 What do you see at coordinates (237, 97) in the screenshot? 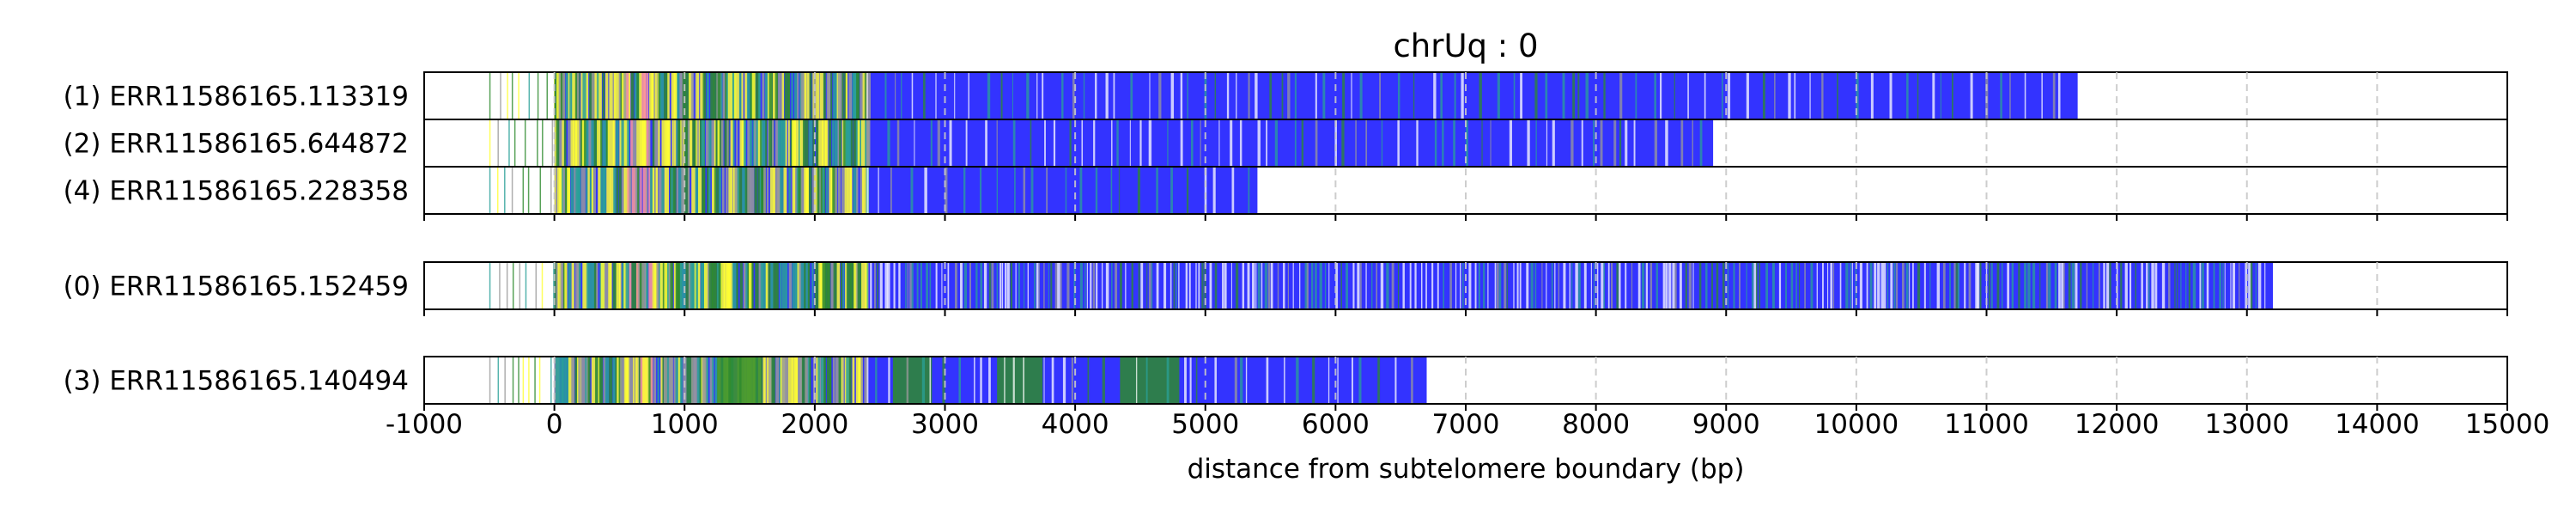
I see `track-label: (1) ERR11586165.113319` at bounding box center [237, 97].